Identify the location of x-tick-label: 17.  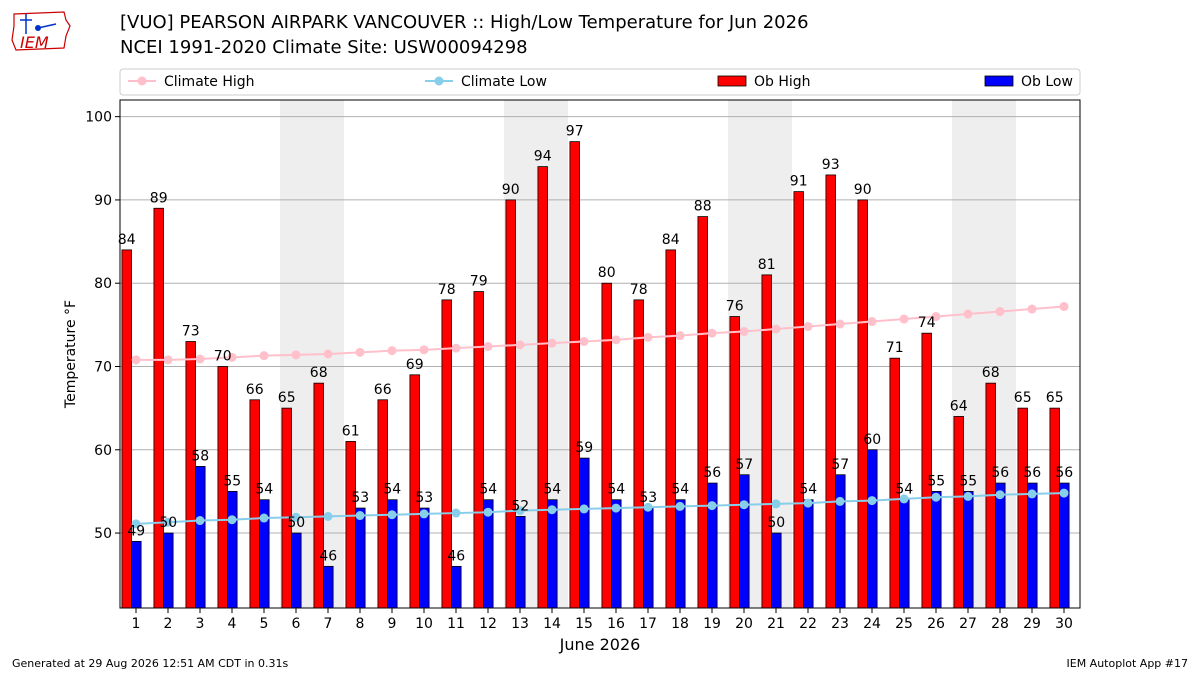
(648, 624).